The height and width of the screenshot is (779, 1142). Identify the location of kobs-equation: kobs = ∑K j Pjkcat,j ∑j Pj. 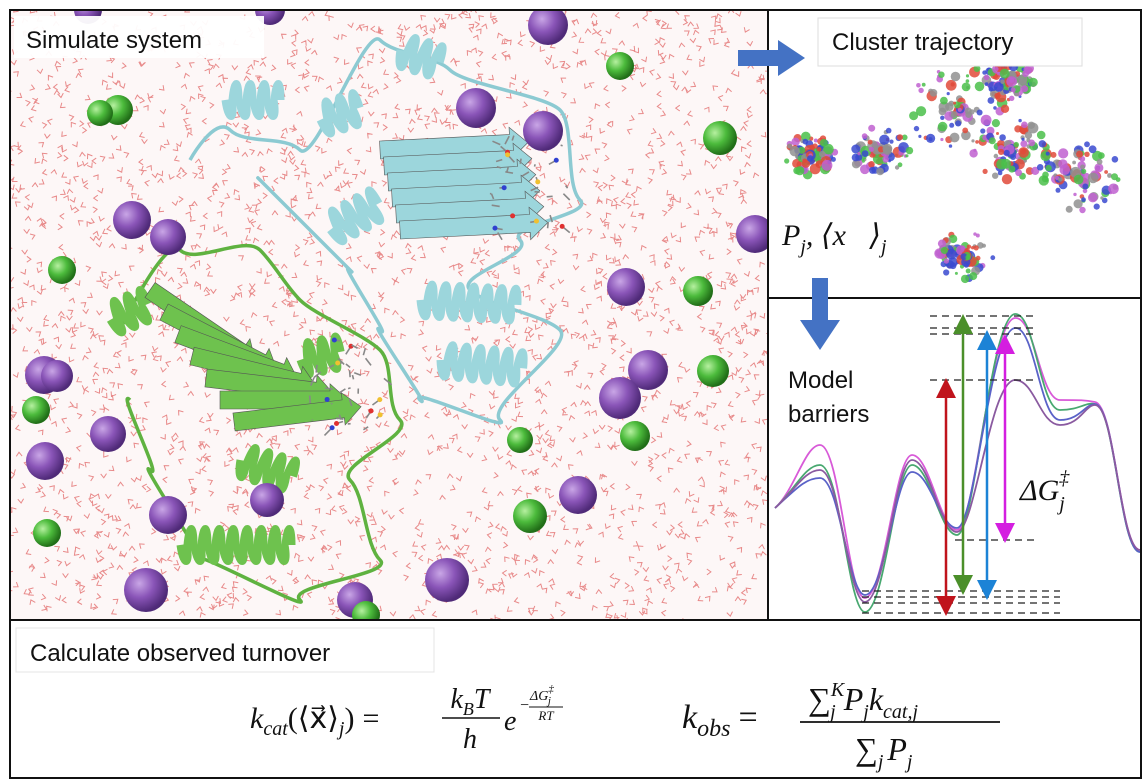
(841, 726).